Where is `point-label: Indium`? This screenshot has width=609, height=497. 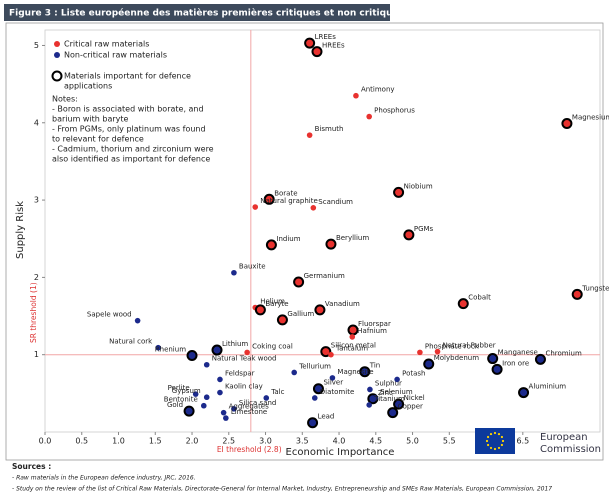 point-label: Indium is located at coordinates (288, 239).